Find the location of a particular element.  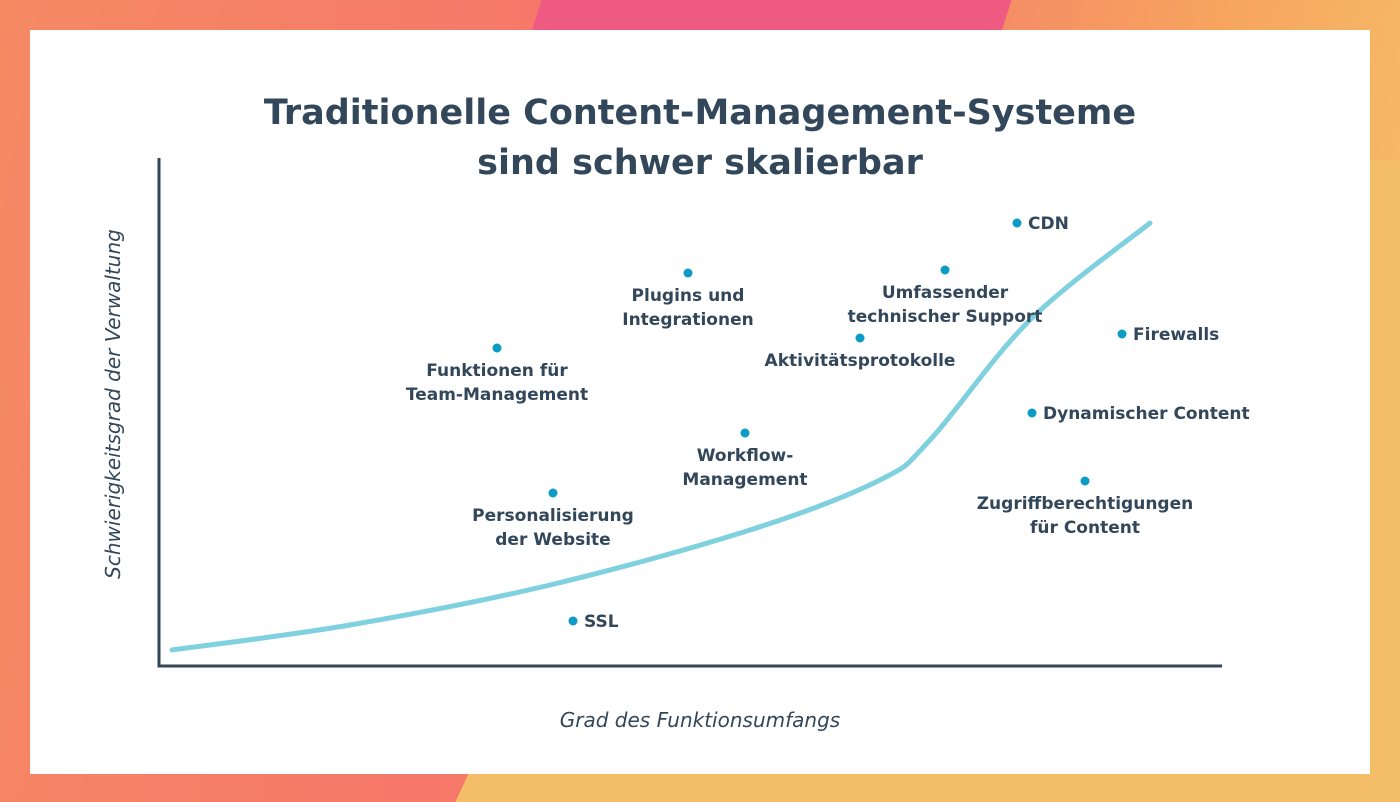

data-point-group: Firewalls is located at coordinates (1168, 335).